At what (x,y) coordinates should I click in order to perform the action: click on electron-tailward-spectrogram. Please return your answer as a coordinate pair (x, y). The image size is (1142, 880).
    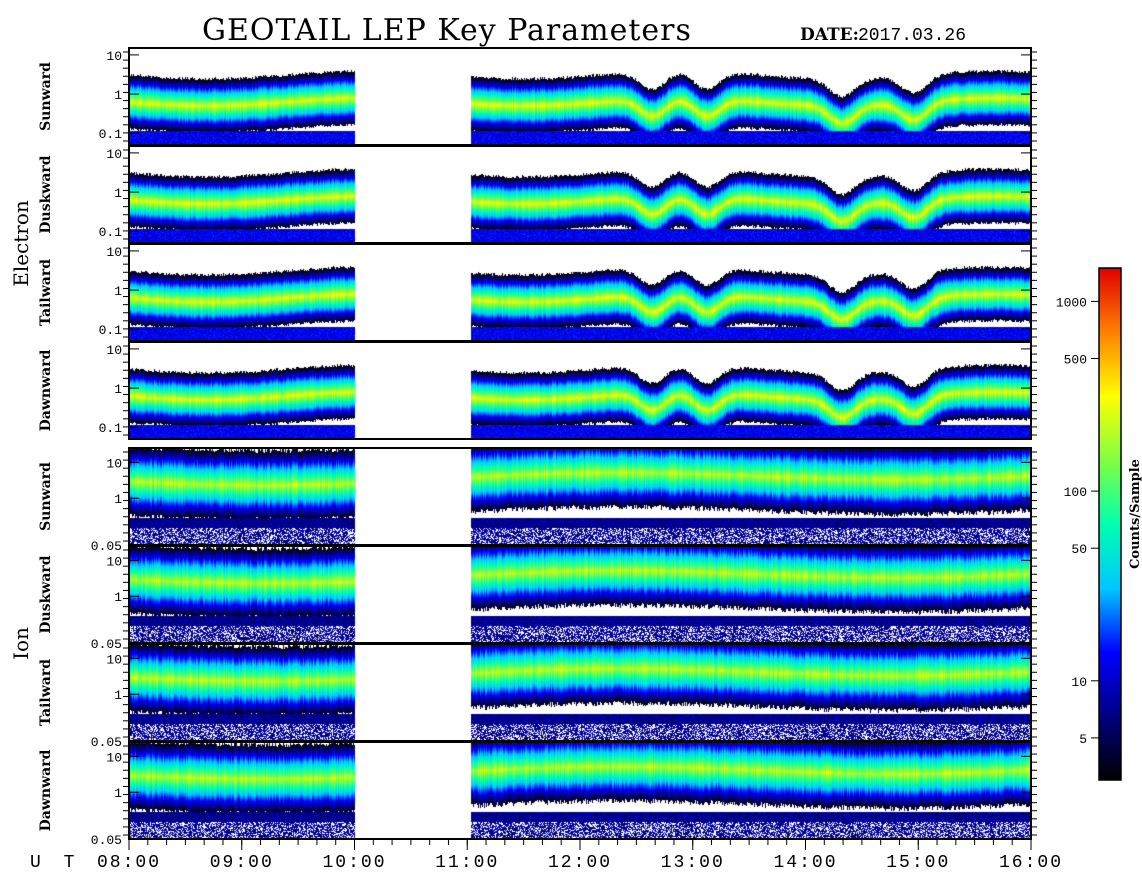
    Looking at the image, I should click on (580, 292).